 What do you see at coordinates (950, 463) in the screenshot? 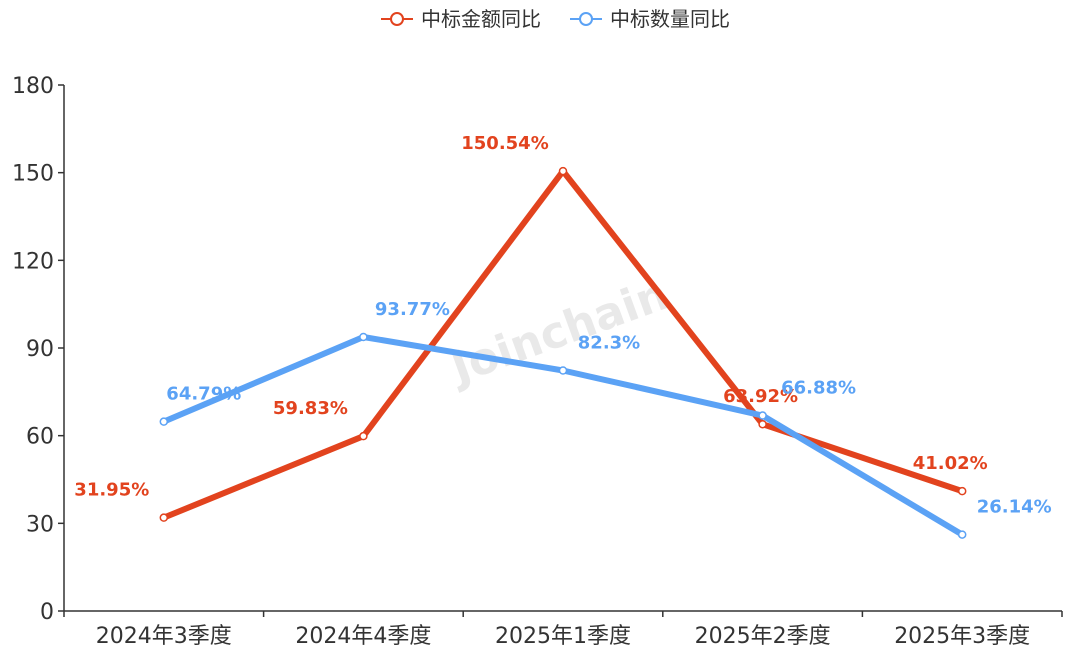
I see `data-label: 41.02%` at bounding box center [950, 463].